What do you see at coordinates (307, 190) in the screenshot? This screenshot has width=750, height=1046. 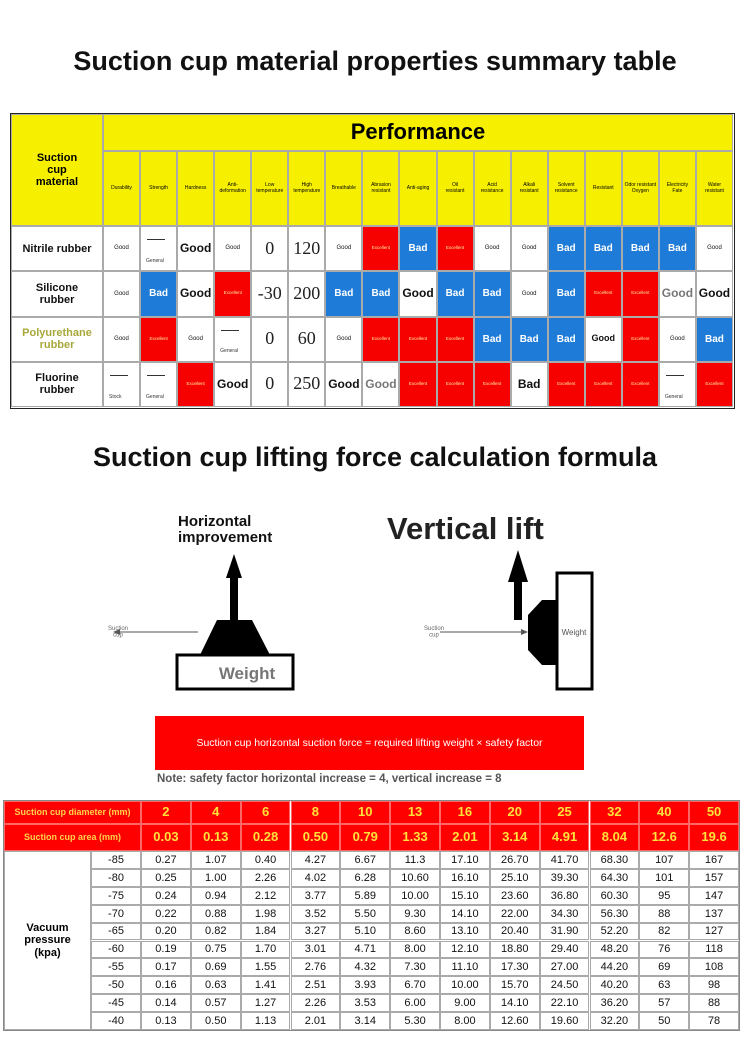 I see `column-header-text: temperature` at bounding box center [307, 190].